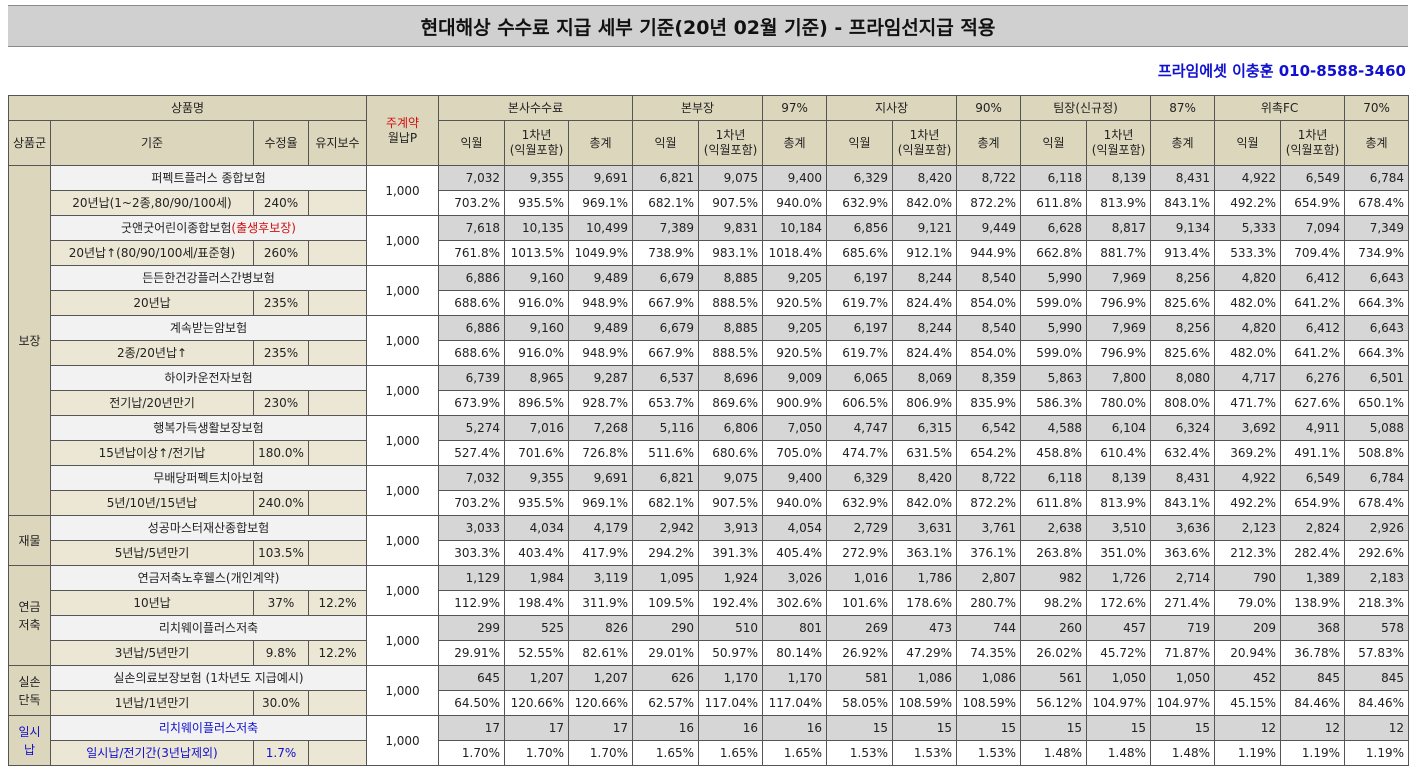  What do you see at coordinates (471, 753) in the screenshot?
I see `commission-pct: 1.70%` at bounding box center [471, 753].